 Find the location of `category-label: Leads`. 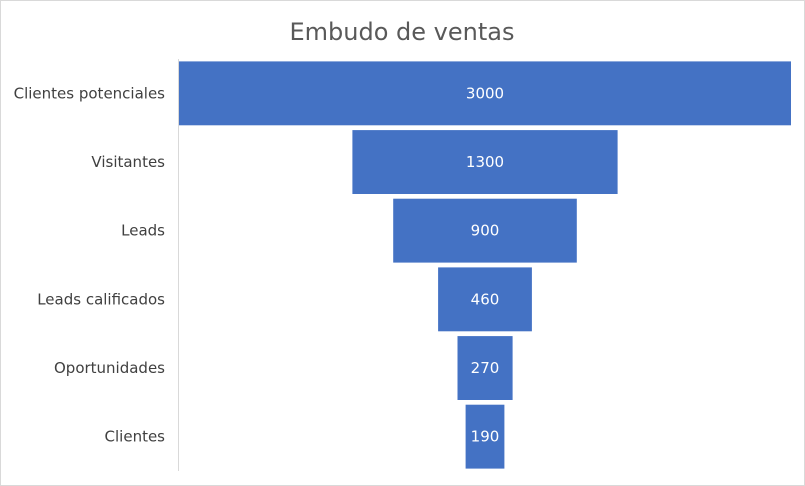

category-label: Leads is located at coordinates (143, 231).